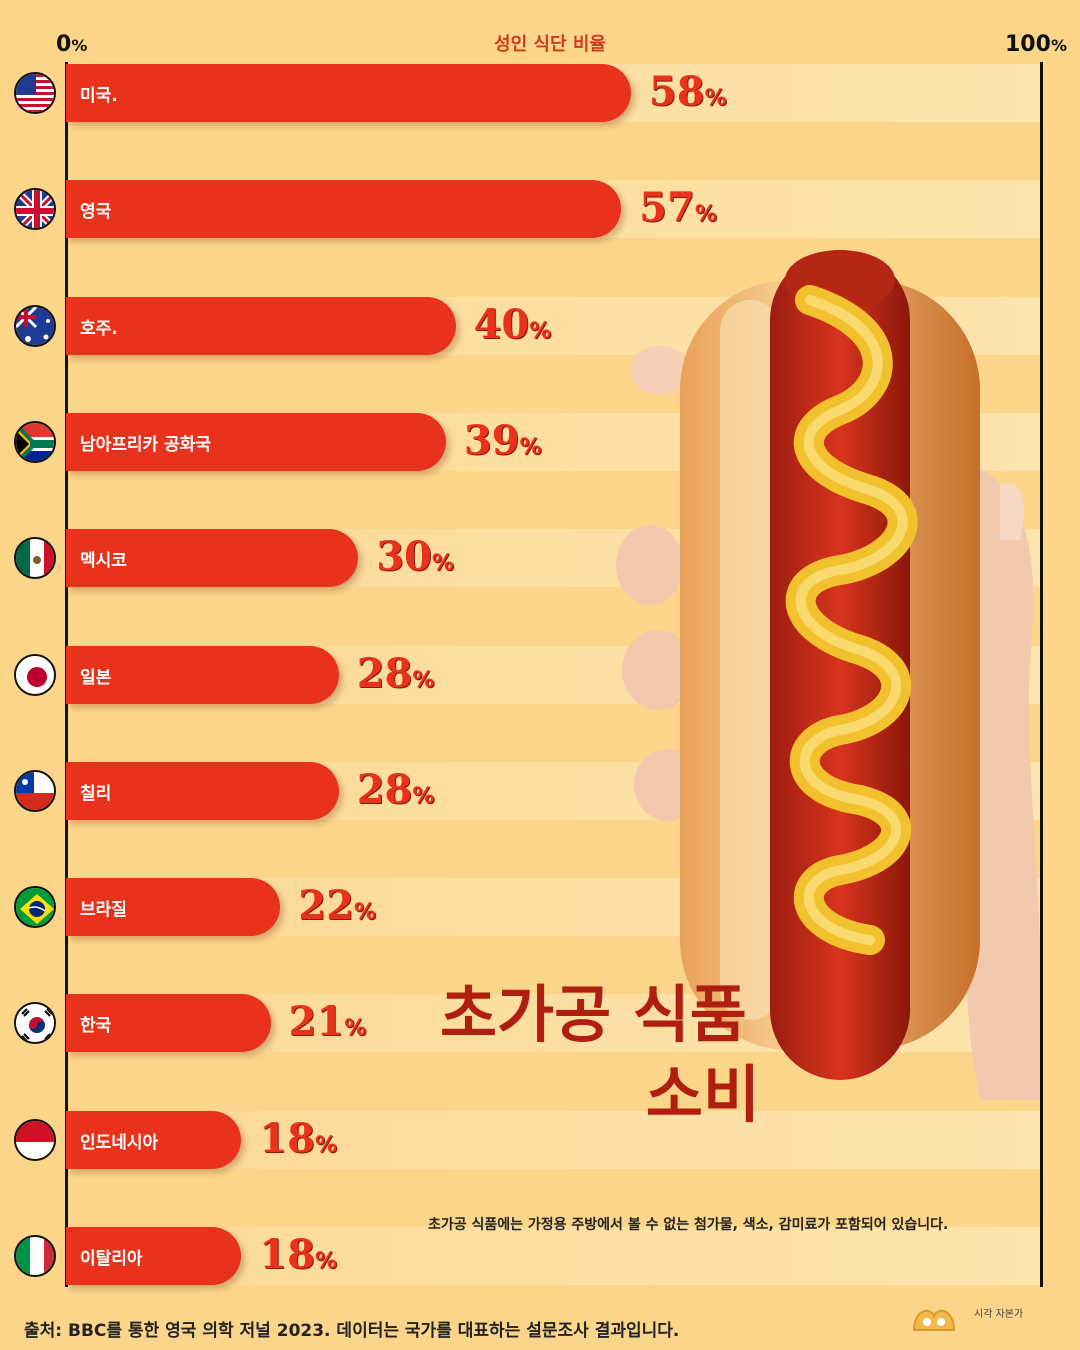 The width and height of the screenshot is (1080, 1350). I want to click on value-label: 21%, so click(328, 1021).